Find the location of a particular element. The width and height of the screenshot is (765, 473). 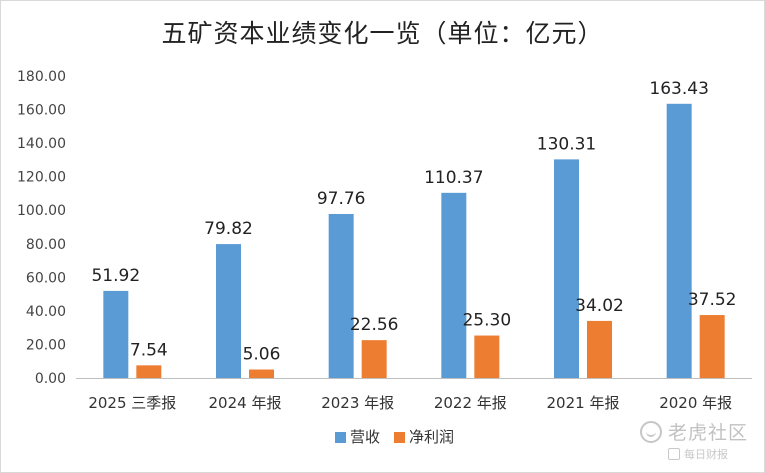

legend-label: 营收 is located at coordinates (365, 437).